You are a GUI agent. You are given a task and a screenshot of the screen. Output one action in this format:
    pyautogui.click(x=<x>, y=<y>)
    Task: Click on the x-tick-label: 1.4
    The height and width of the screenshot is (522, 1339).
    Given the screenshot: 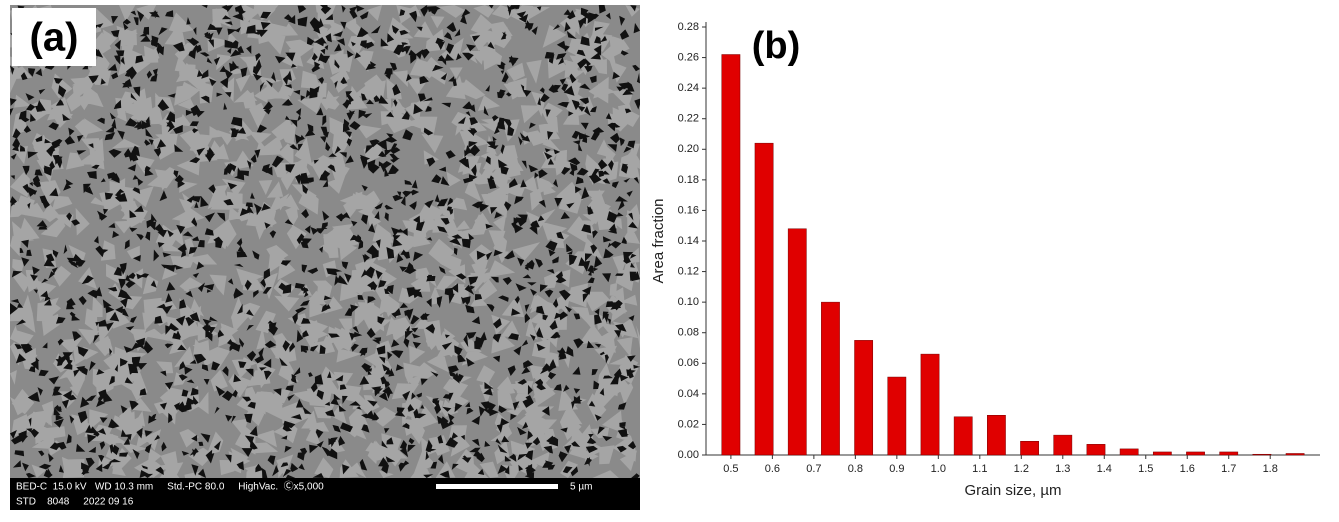 What is the action you would take?
    pyautogui.click(x=1104, y=469)
    